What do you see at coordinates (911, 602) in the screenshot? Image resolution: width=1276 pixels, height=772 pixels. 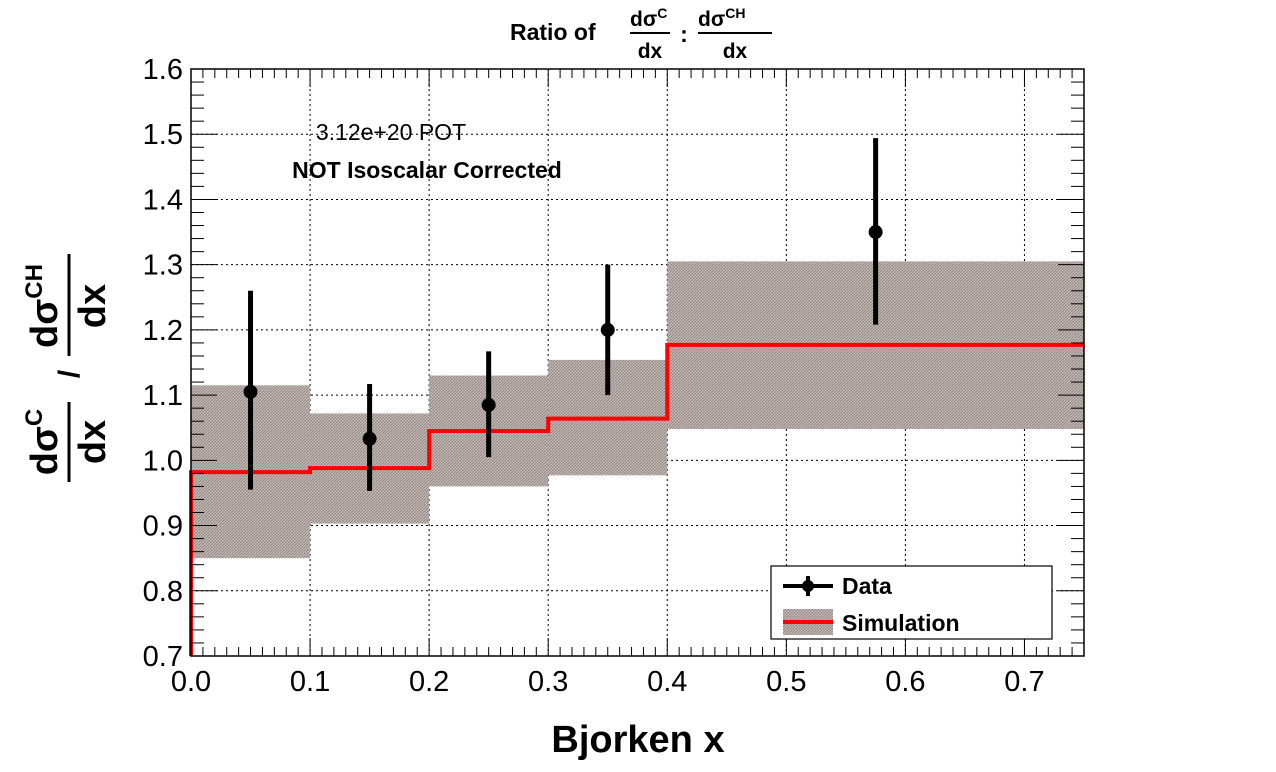 I see `legend: Data Simulation` at bounding box center [911, 602].